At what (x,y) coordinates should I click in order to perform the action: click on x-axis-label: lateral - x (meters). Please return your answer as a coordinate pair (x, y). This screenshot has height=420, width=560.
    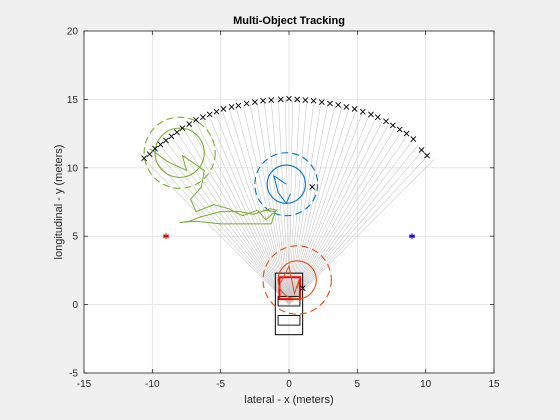
    Looking at the image, I should click on (288, 400).